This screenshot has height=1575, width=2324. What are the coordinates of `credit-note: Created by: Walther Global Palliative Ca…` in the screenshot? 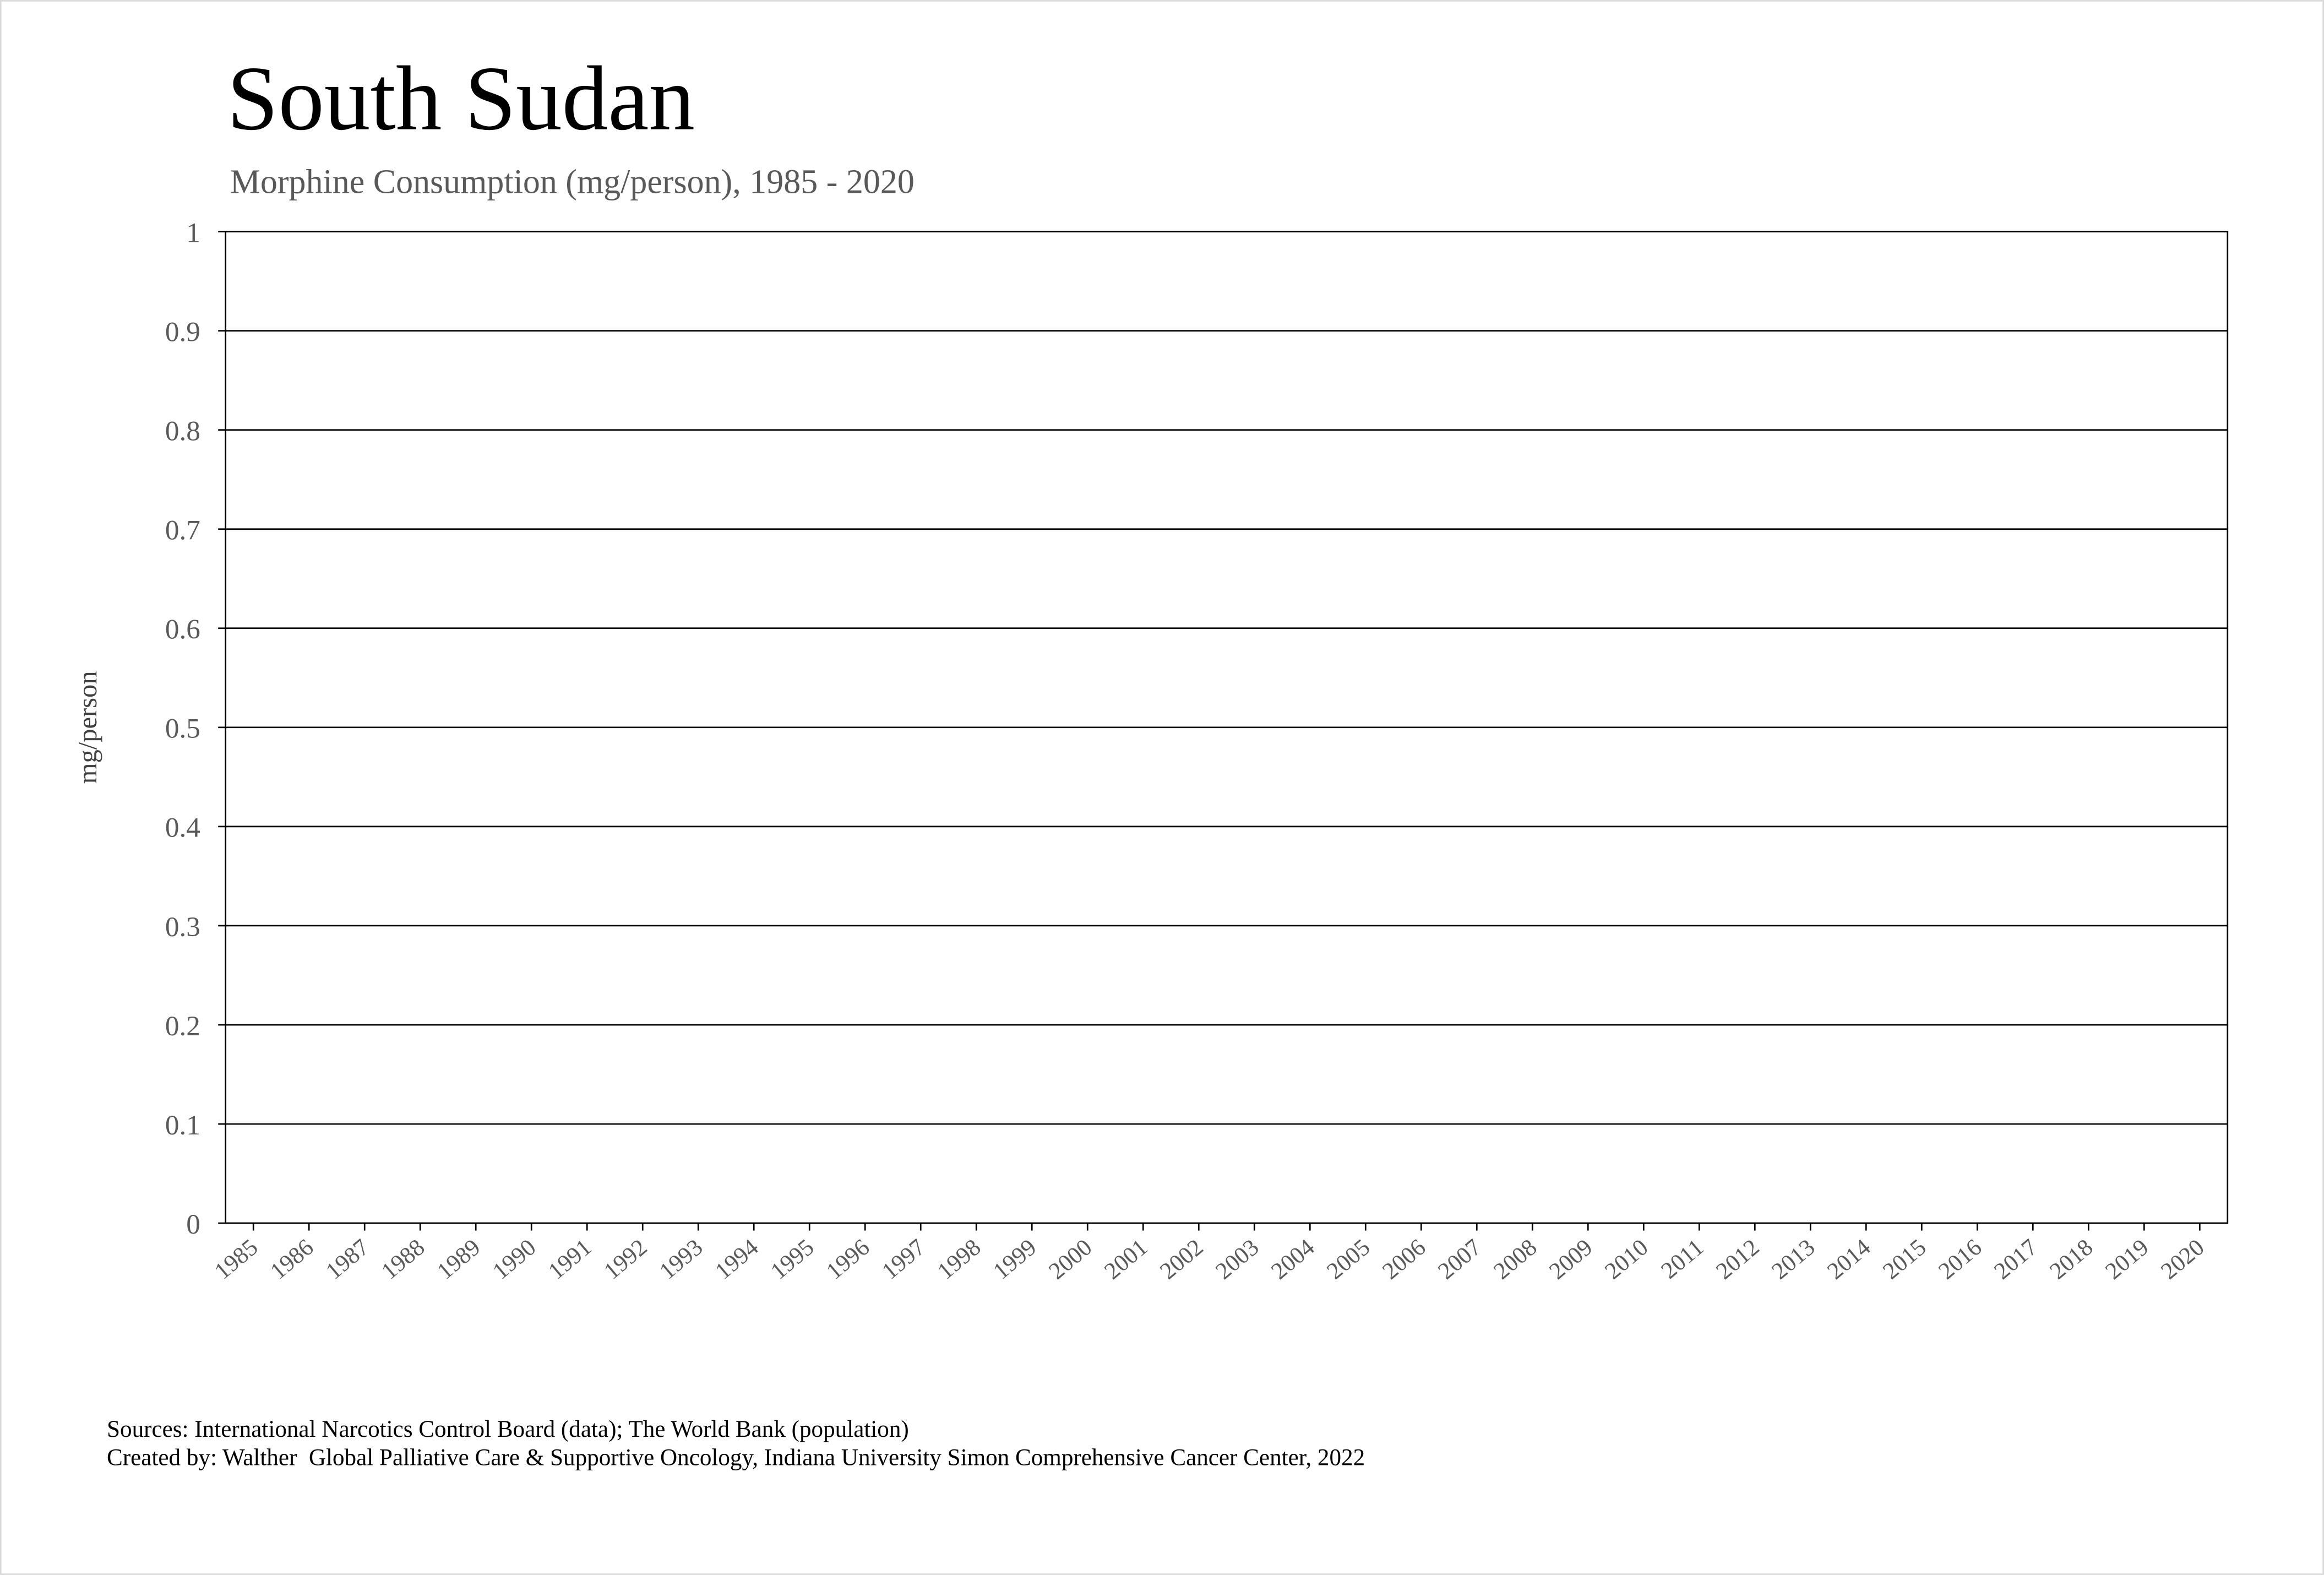 It's located at (736, 1457).